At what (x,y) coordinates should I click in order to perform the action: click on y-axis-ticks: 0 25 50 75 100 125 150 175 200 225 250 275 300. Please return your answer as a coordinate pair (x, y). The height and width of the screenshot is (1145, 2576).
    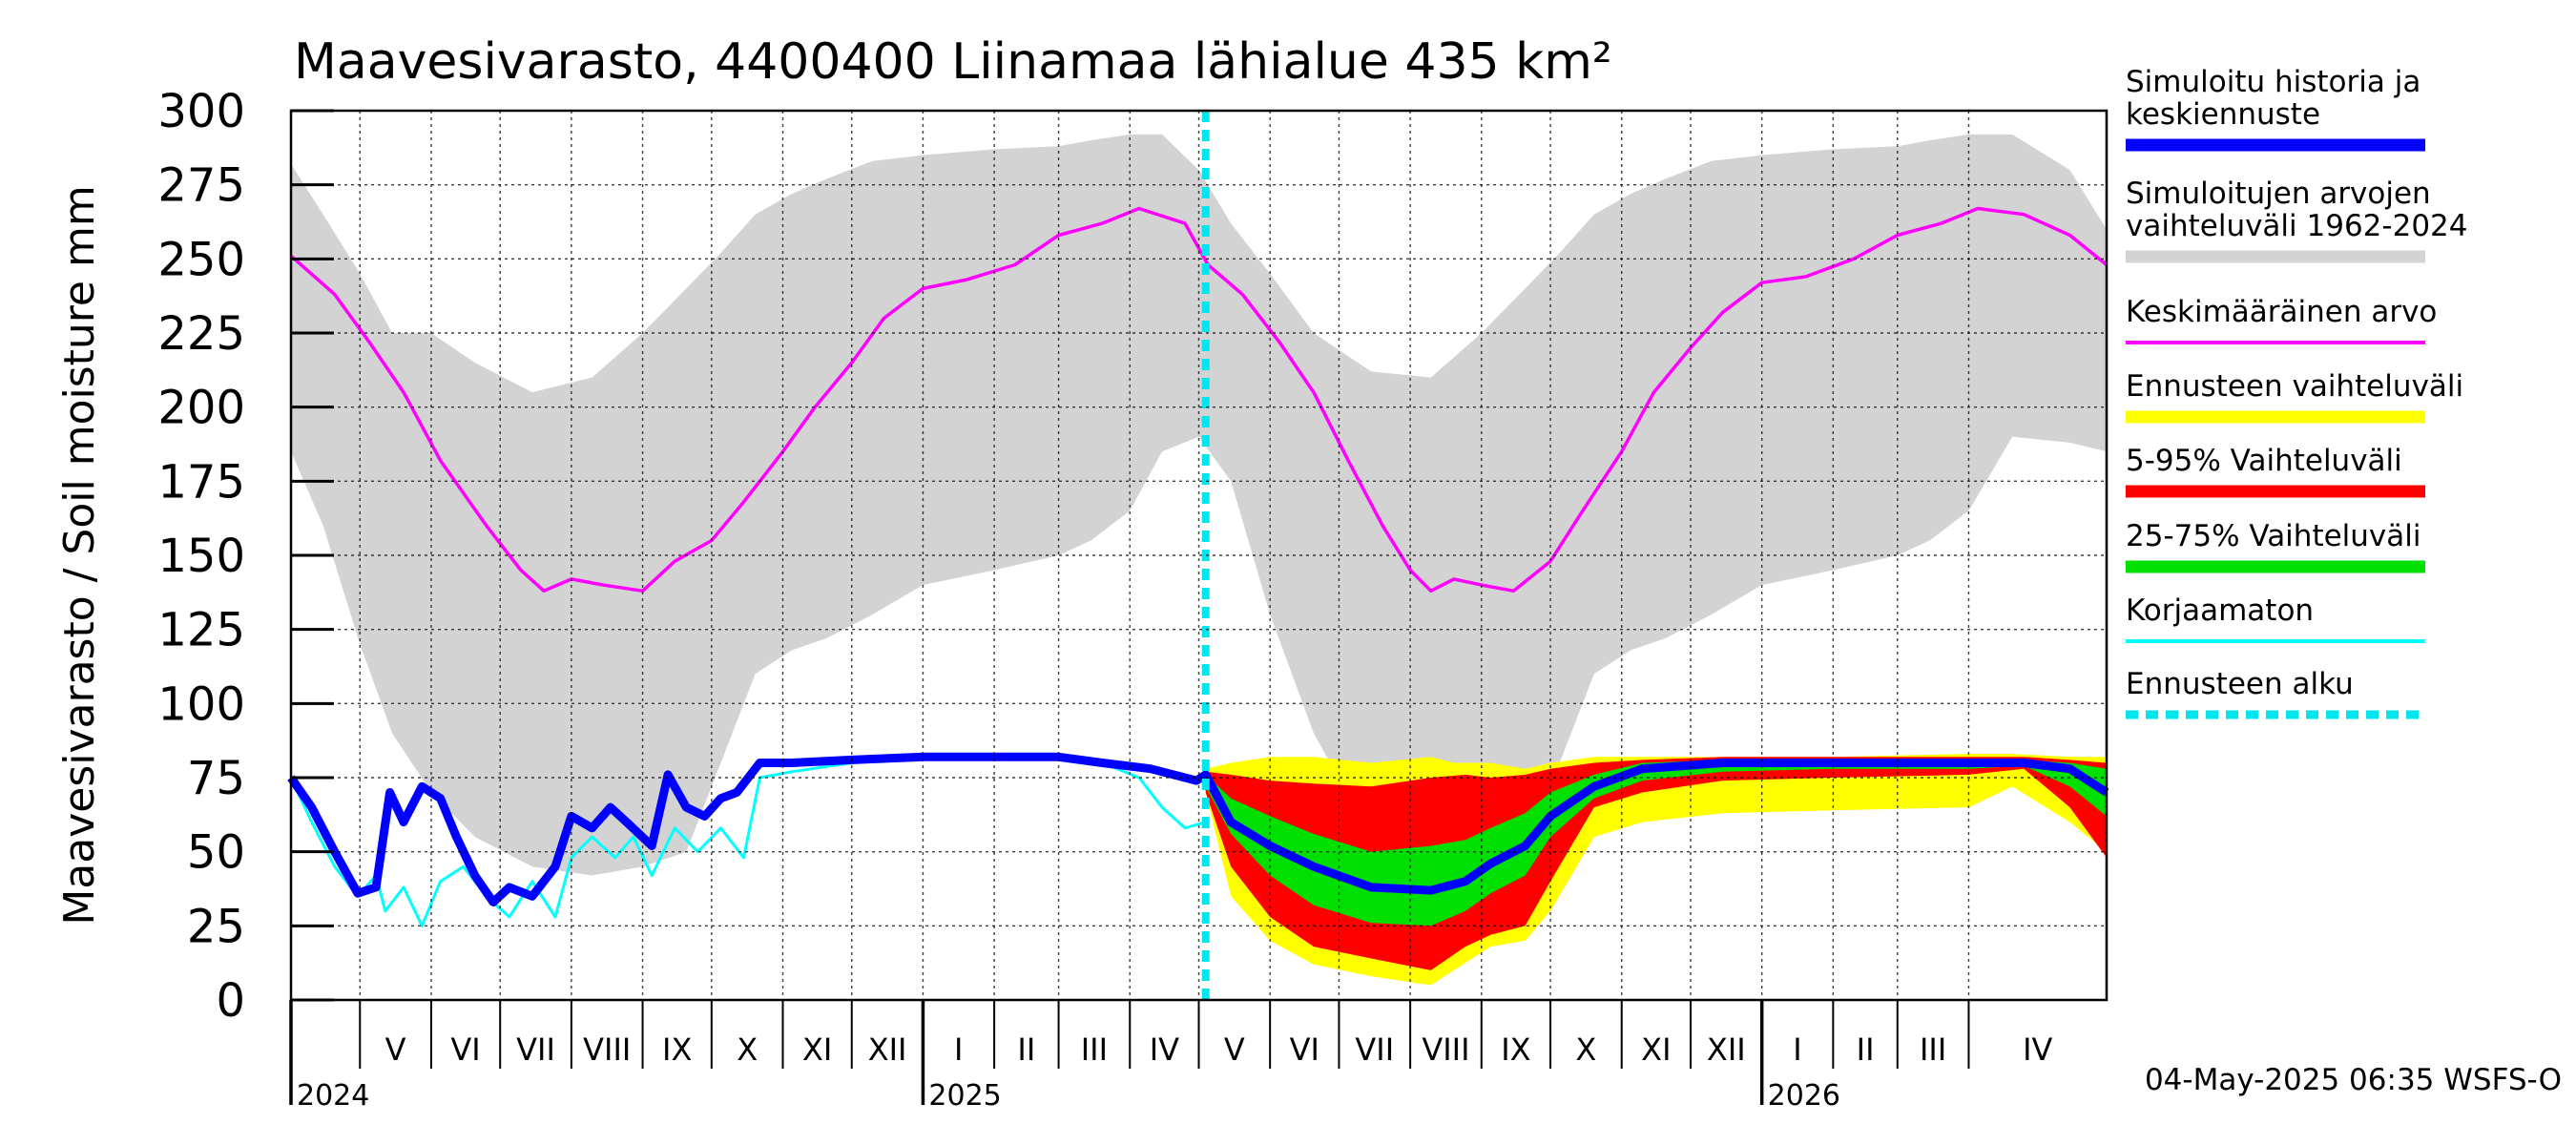
    Looking at the image, I should click on (245, 557).